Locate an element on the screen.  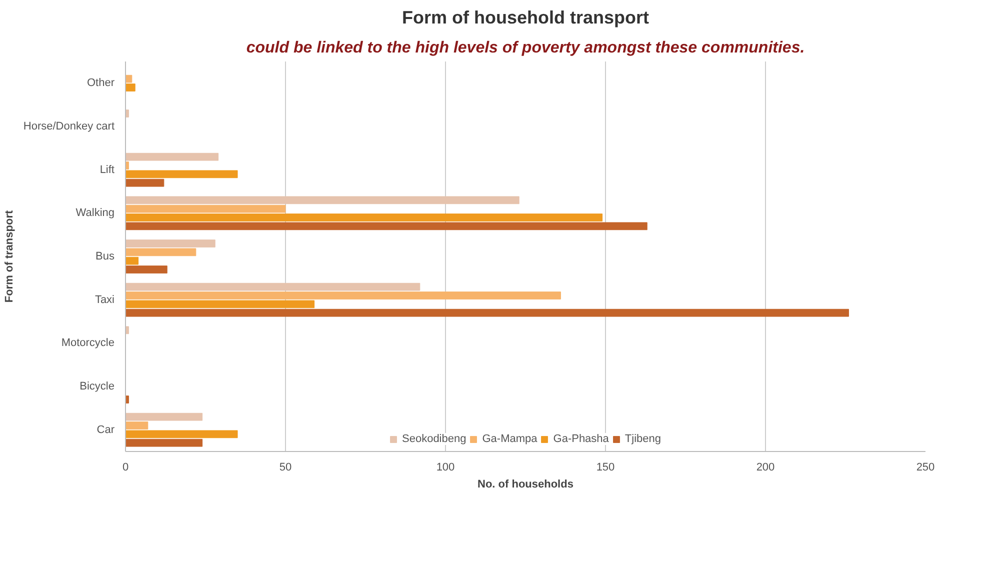
legend-label: Ga-Phasha is located at coordinates (581, 439).